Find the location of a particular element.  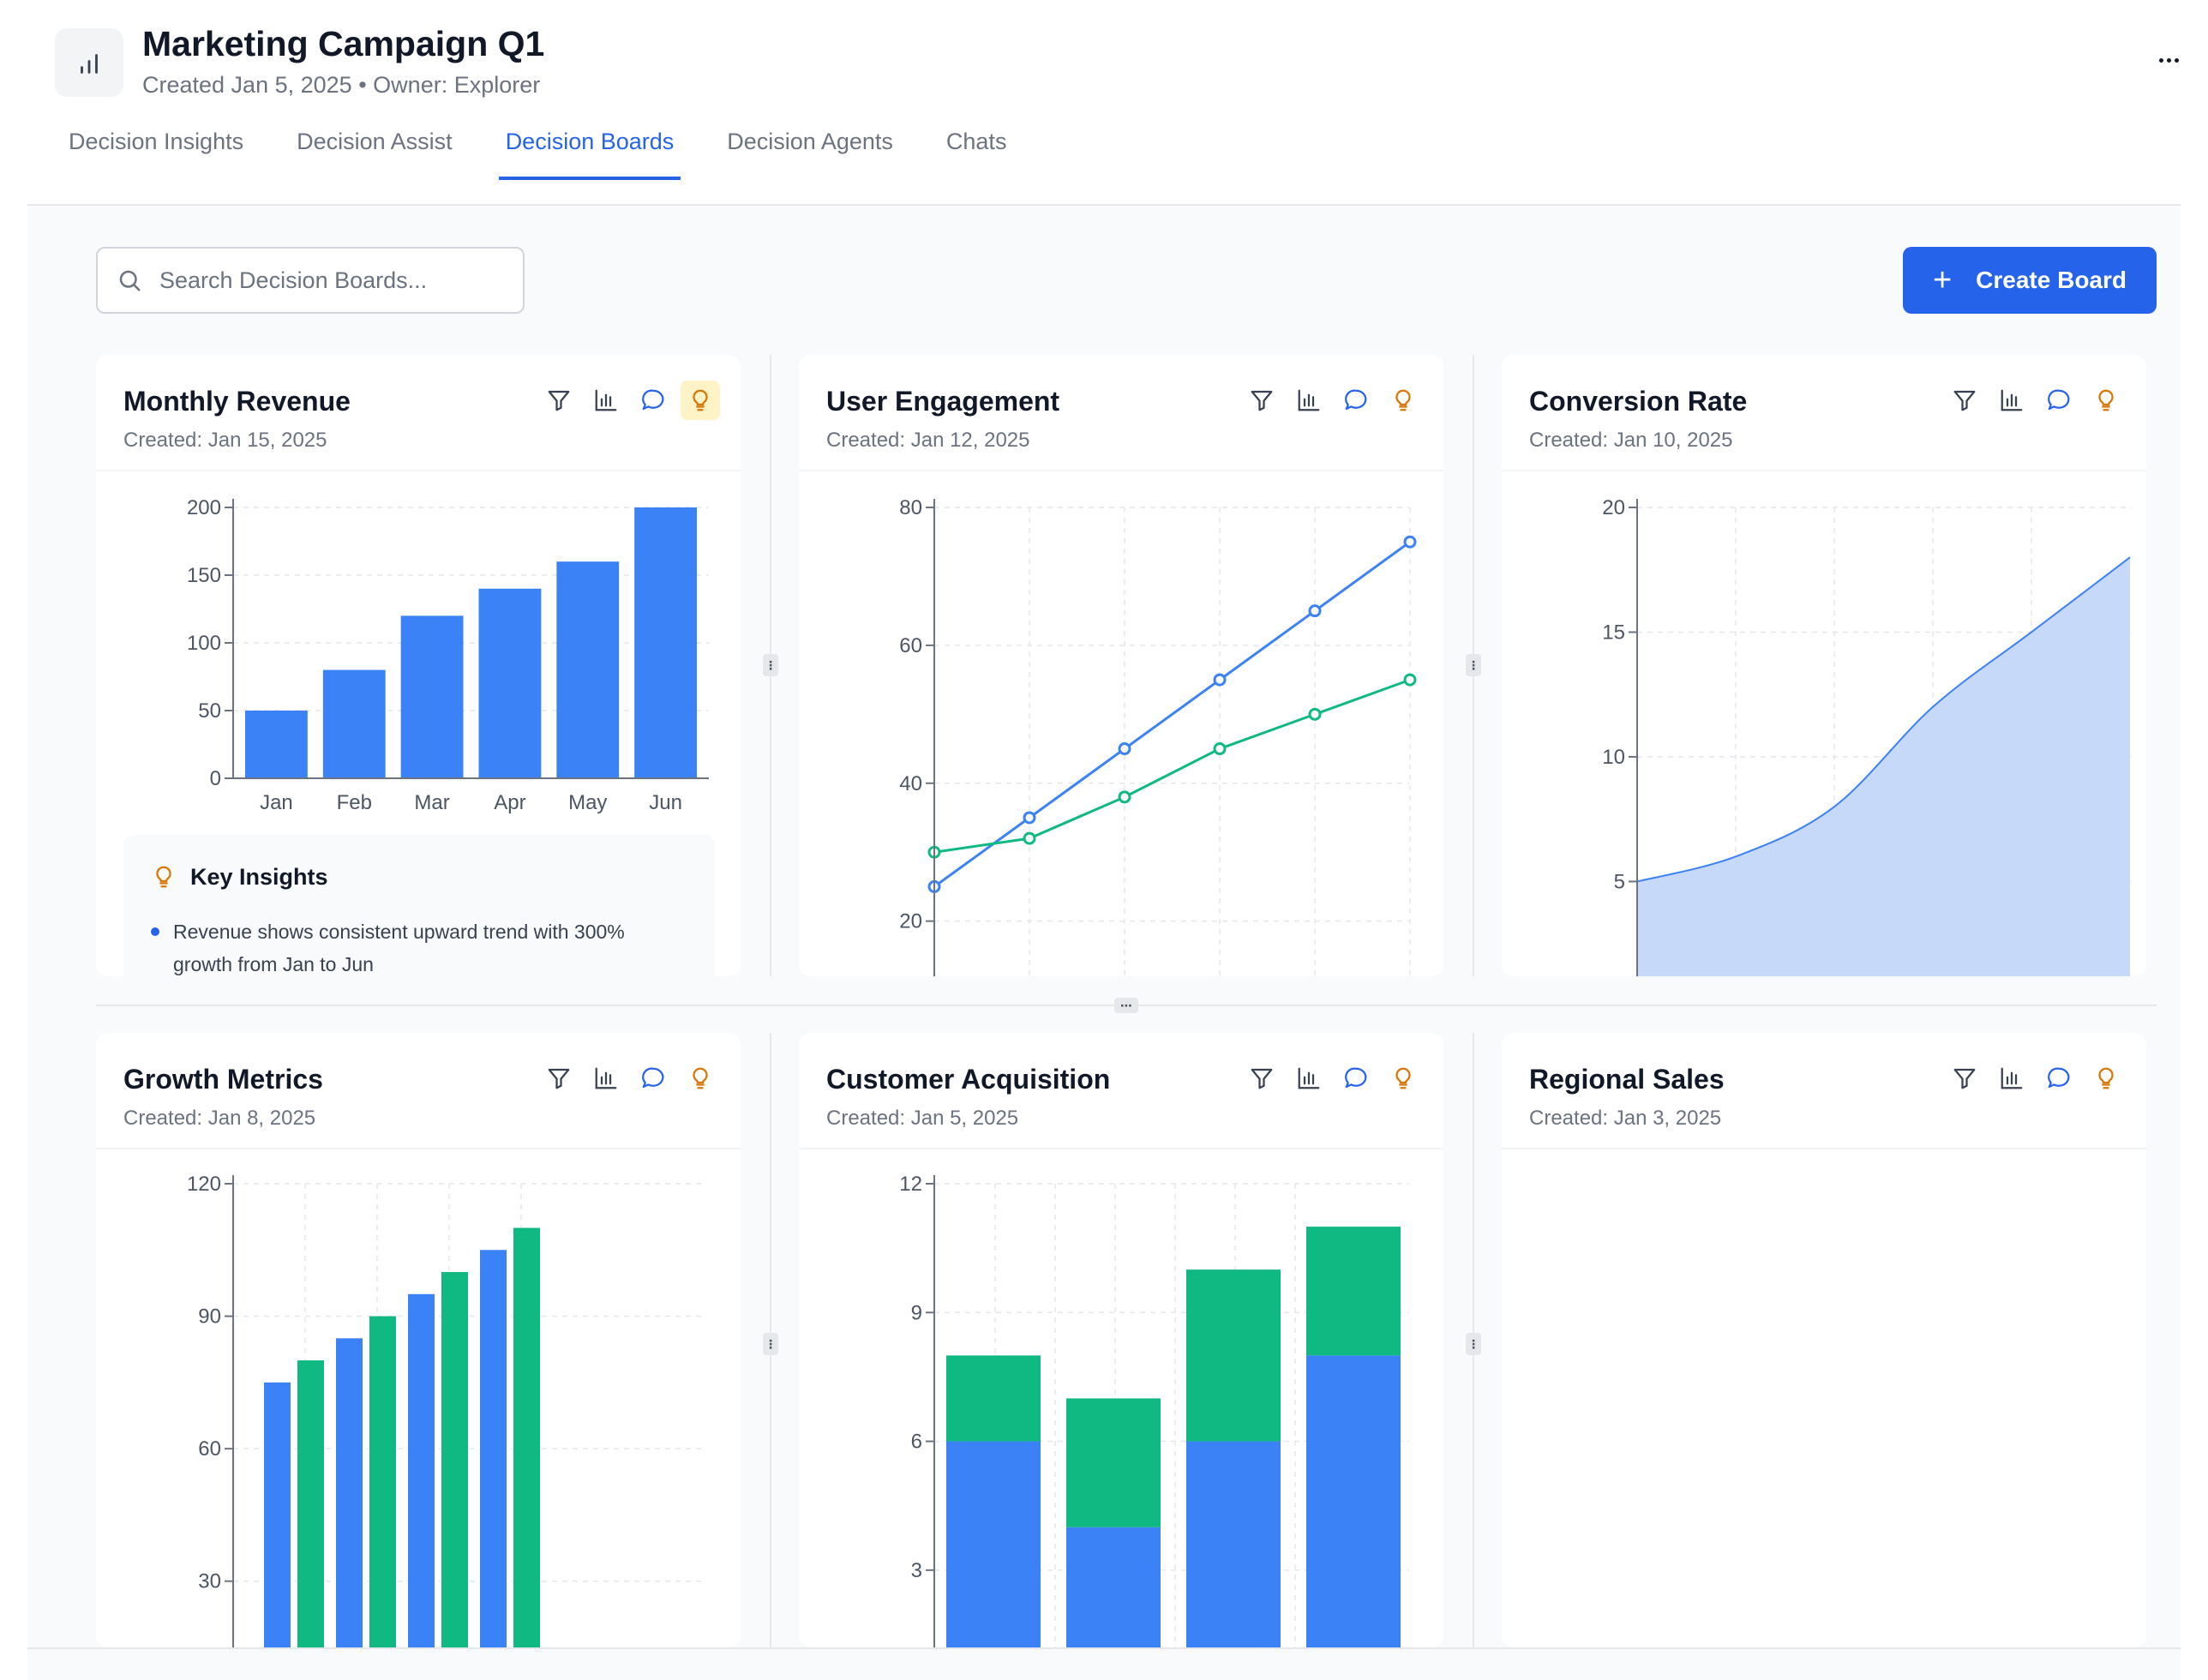

area-fill is located at coordinates (1884, 766).